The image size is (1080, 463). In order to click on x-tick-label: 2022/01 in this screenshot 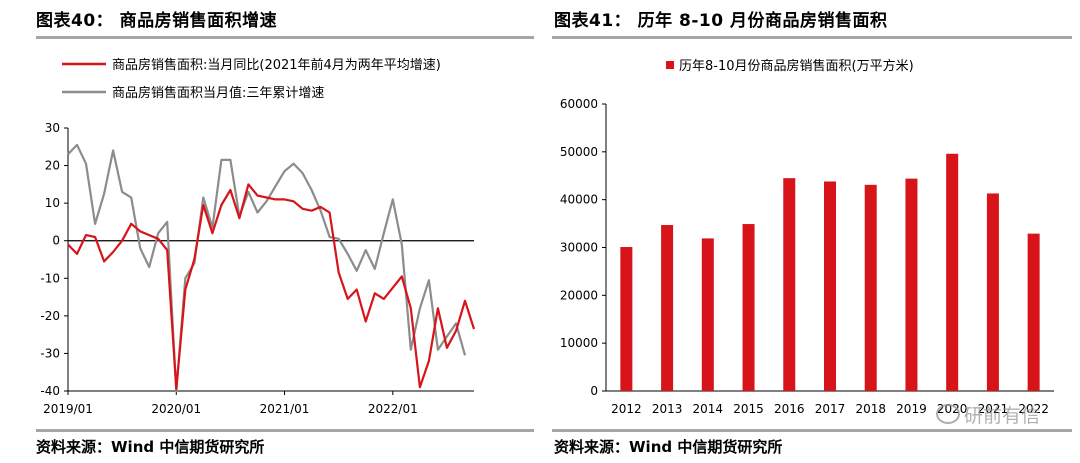, I will do `click(393, 409)`.